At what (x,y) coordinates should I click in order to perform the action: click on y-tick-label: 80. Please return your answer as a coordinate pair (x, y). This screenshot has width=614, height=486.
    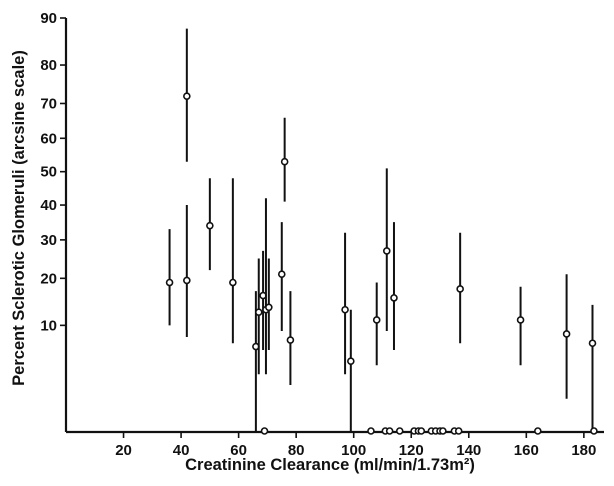
    Looking at the image, I should click on (48, 65).